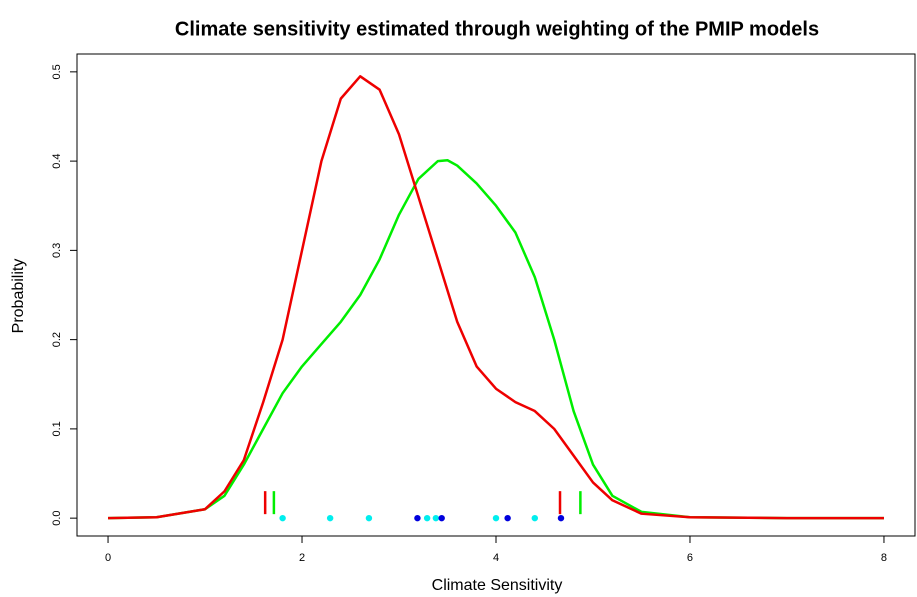 The width and height of the screenshot is (917, 597). Describe the element at coordinates (690, 558) in the screenshot. I see `x-tick-label: 6` at that location.